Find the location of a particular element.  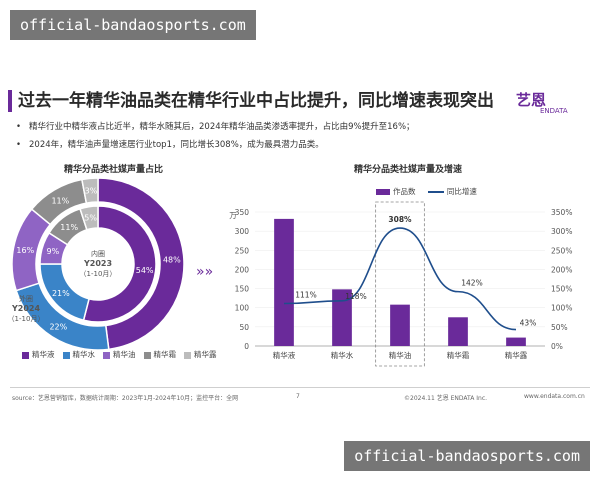

y-tick-label: 50 is located at coordinates (244, 327).